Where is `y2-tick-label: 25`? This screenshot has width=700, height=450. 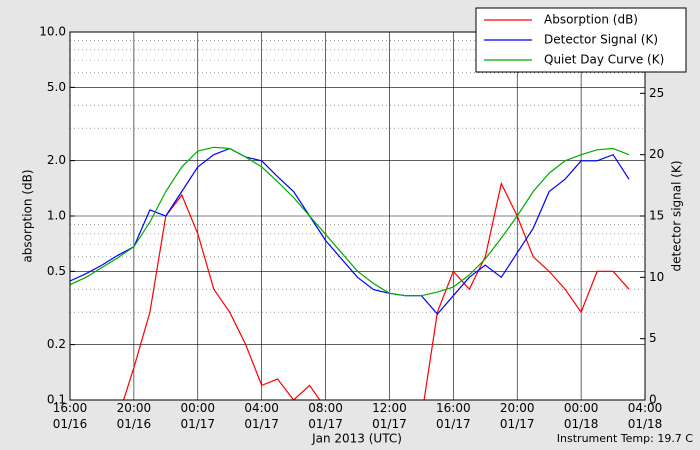 y2-tick-label: 25 is located at coordinates (656, 93).